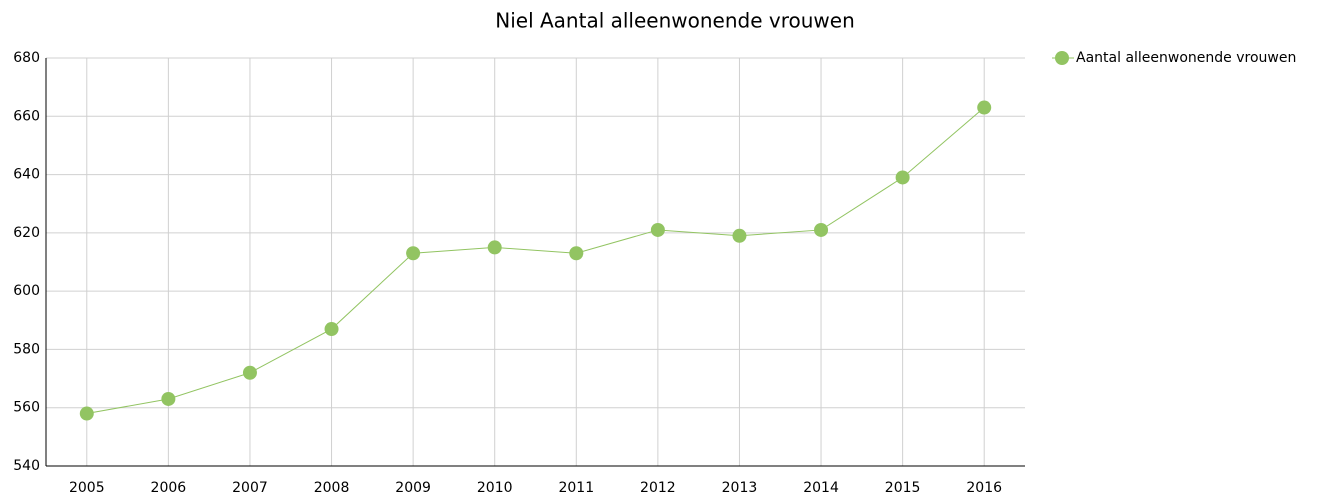  I want to click on x-tick-label: 2007, so click(250, 488).